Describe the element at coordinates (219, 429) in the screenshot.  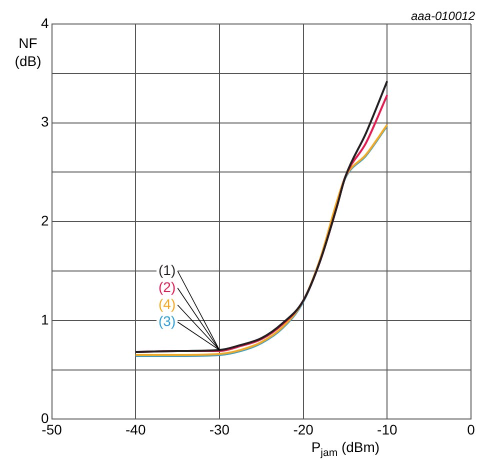
I see `x-tick-label: -30` at that location.